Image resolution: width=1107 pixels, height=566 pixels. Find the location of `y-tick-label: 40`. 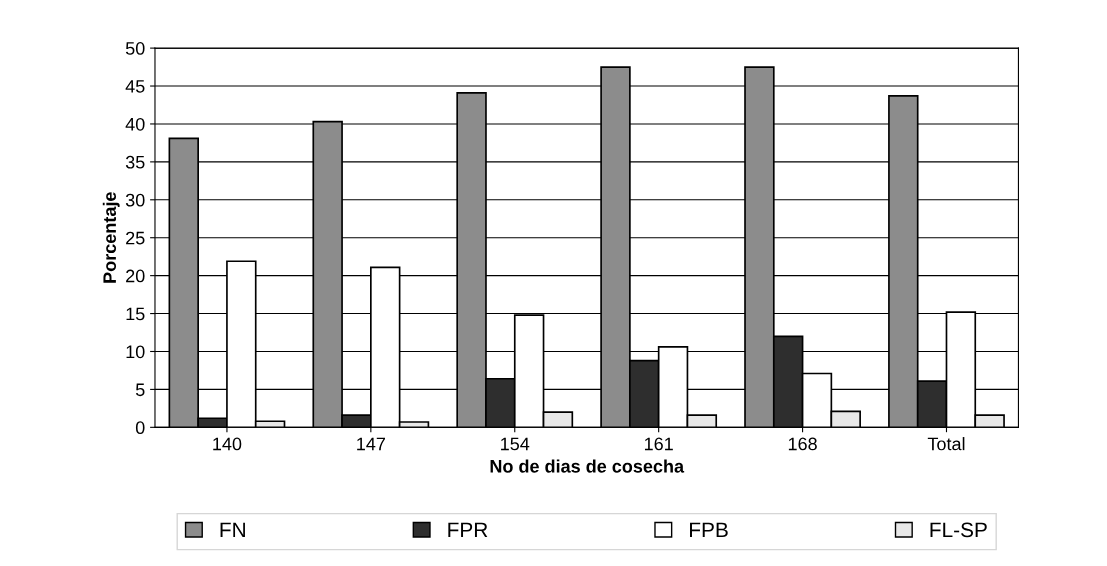

y-tick-label: 40 is located at coordinates (135, 124).